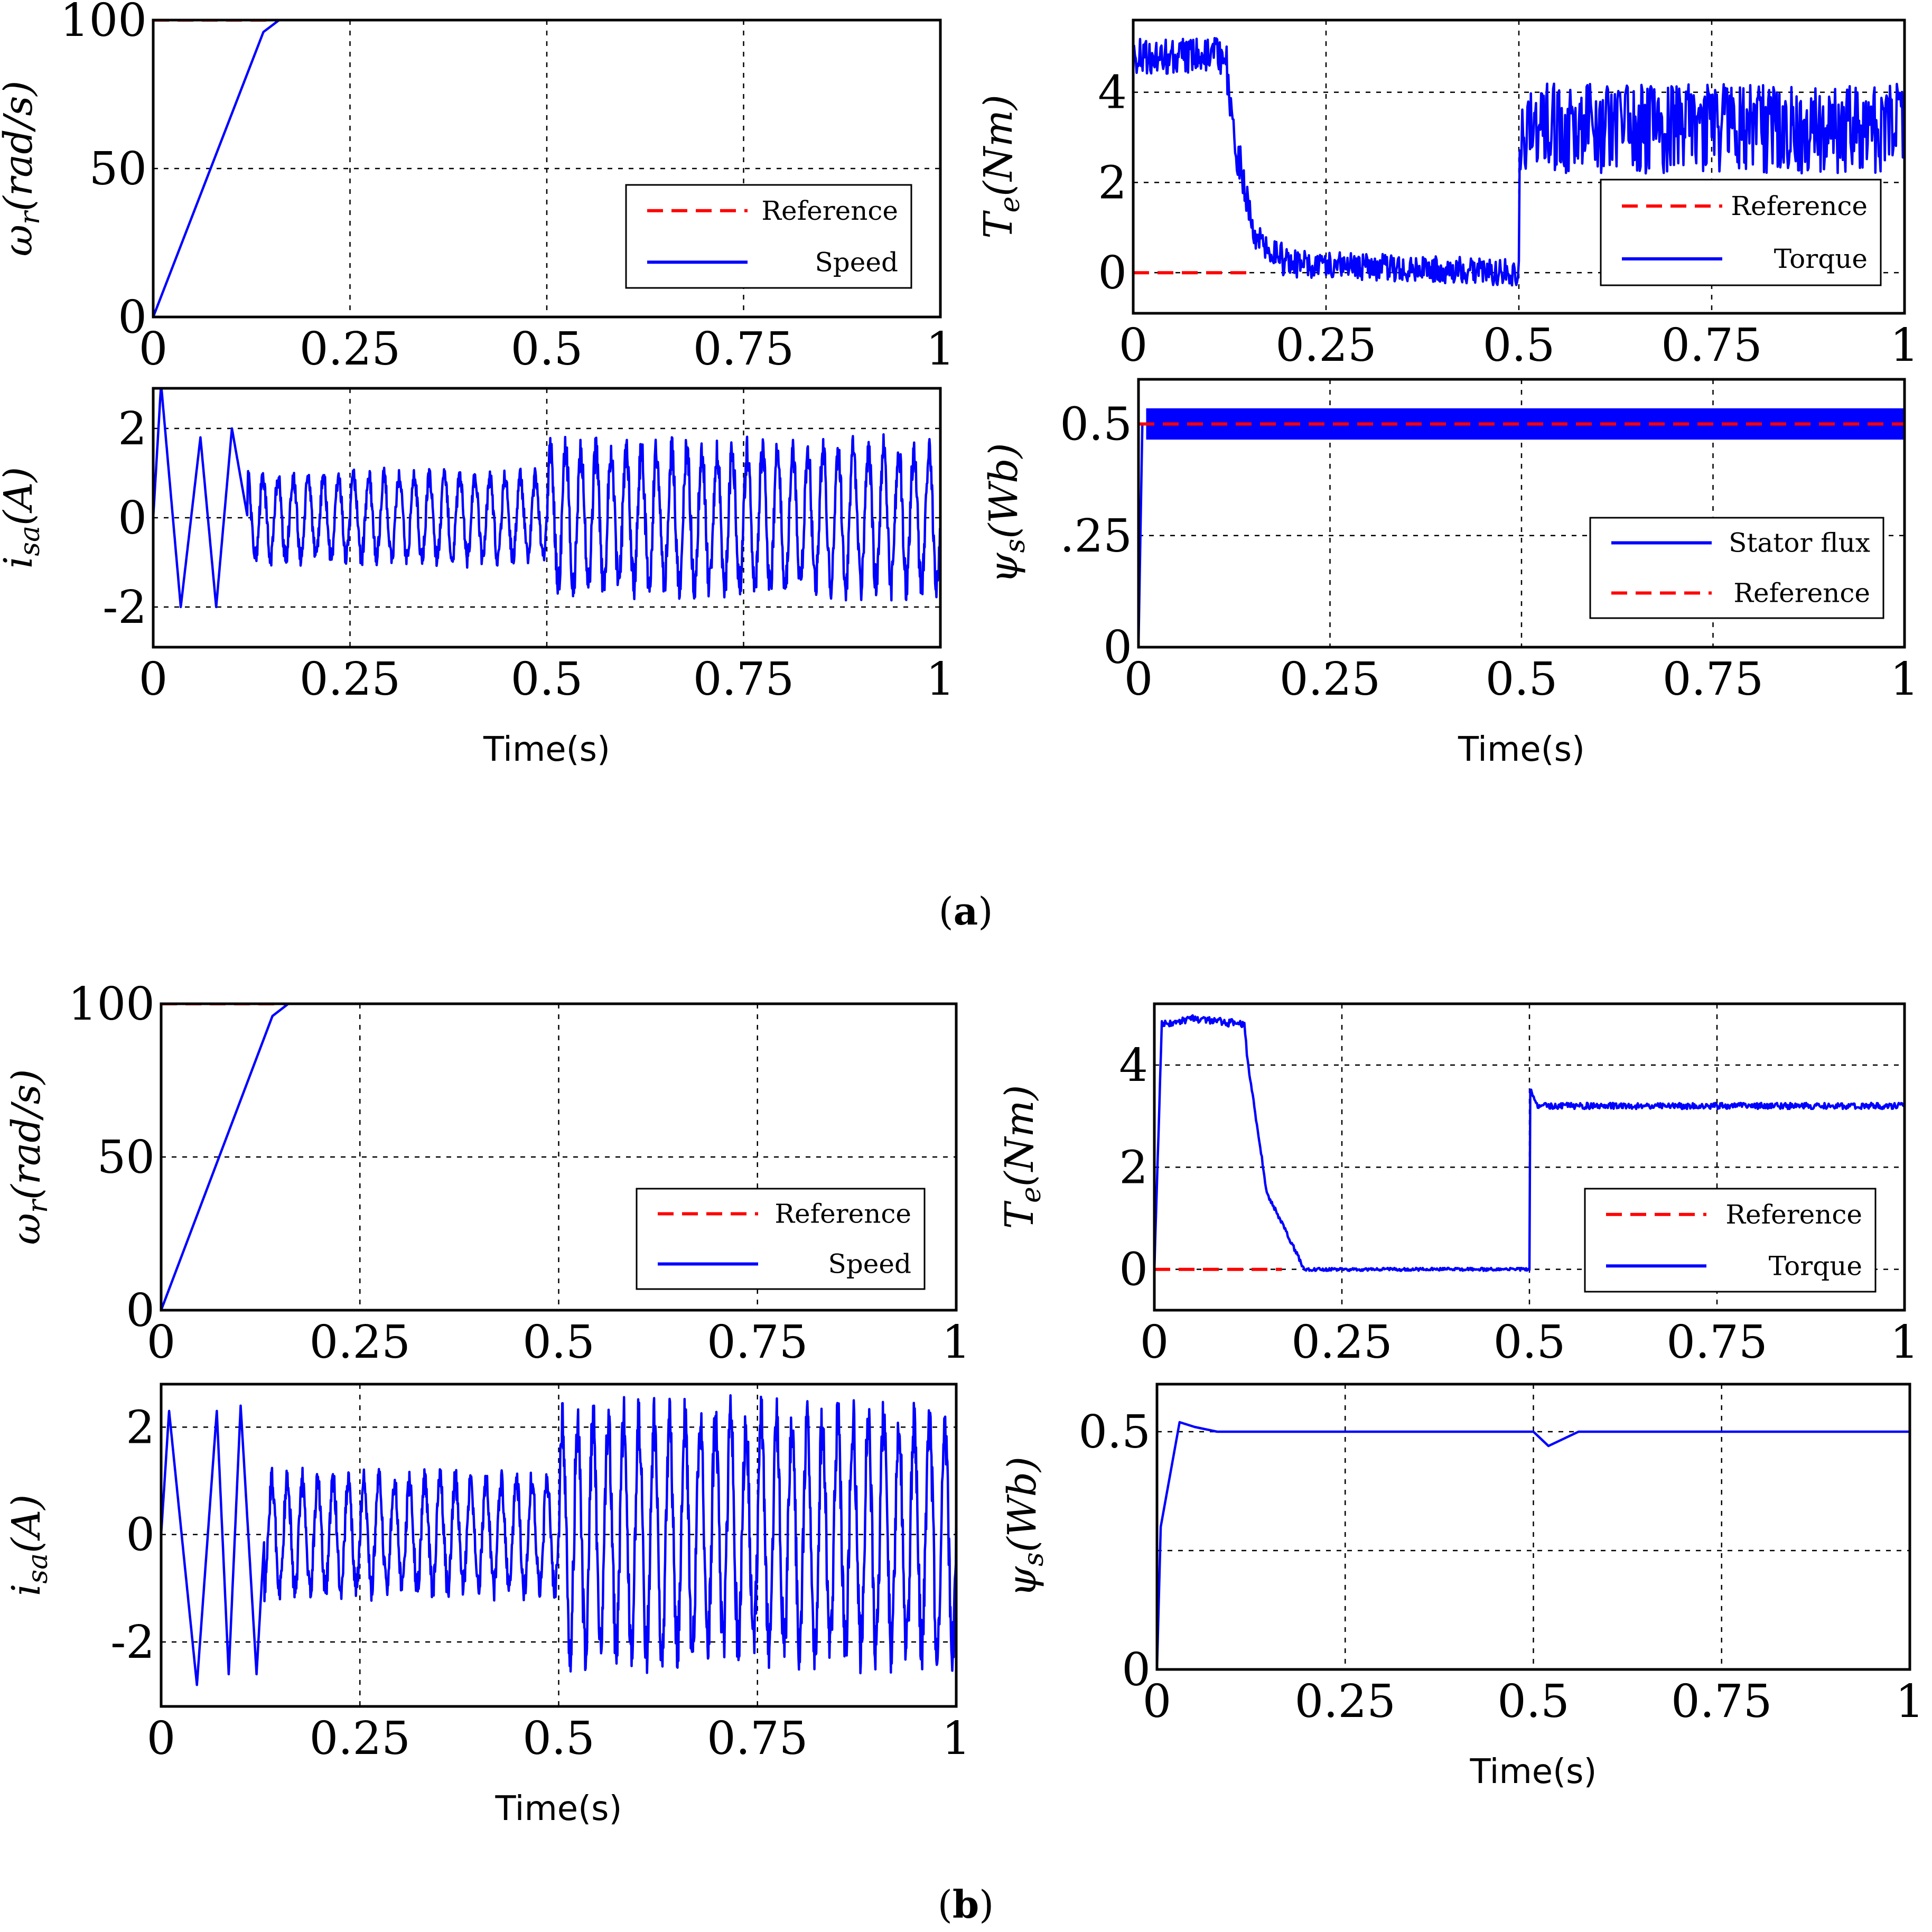 The image size is (1932, 1932). I want to click on y-tick-label: 100, so click(111, 1004).